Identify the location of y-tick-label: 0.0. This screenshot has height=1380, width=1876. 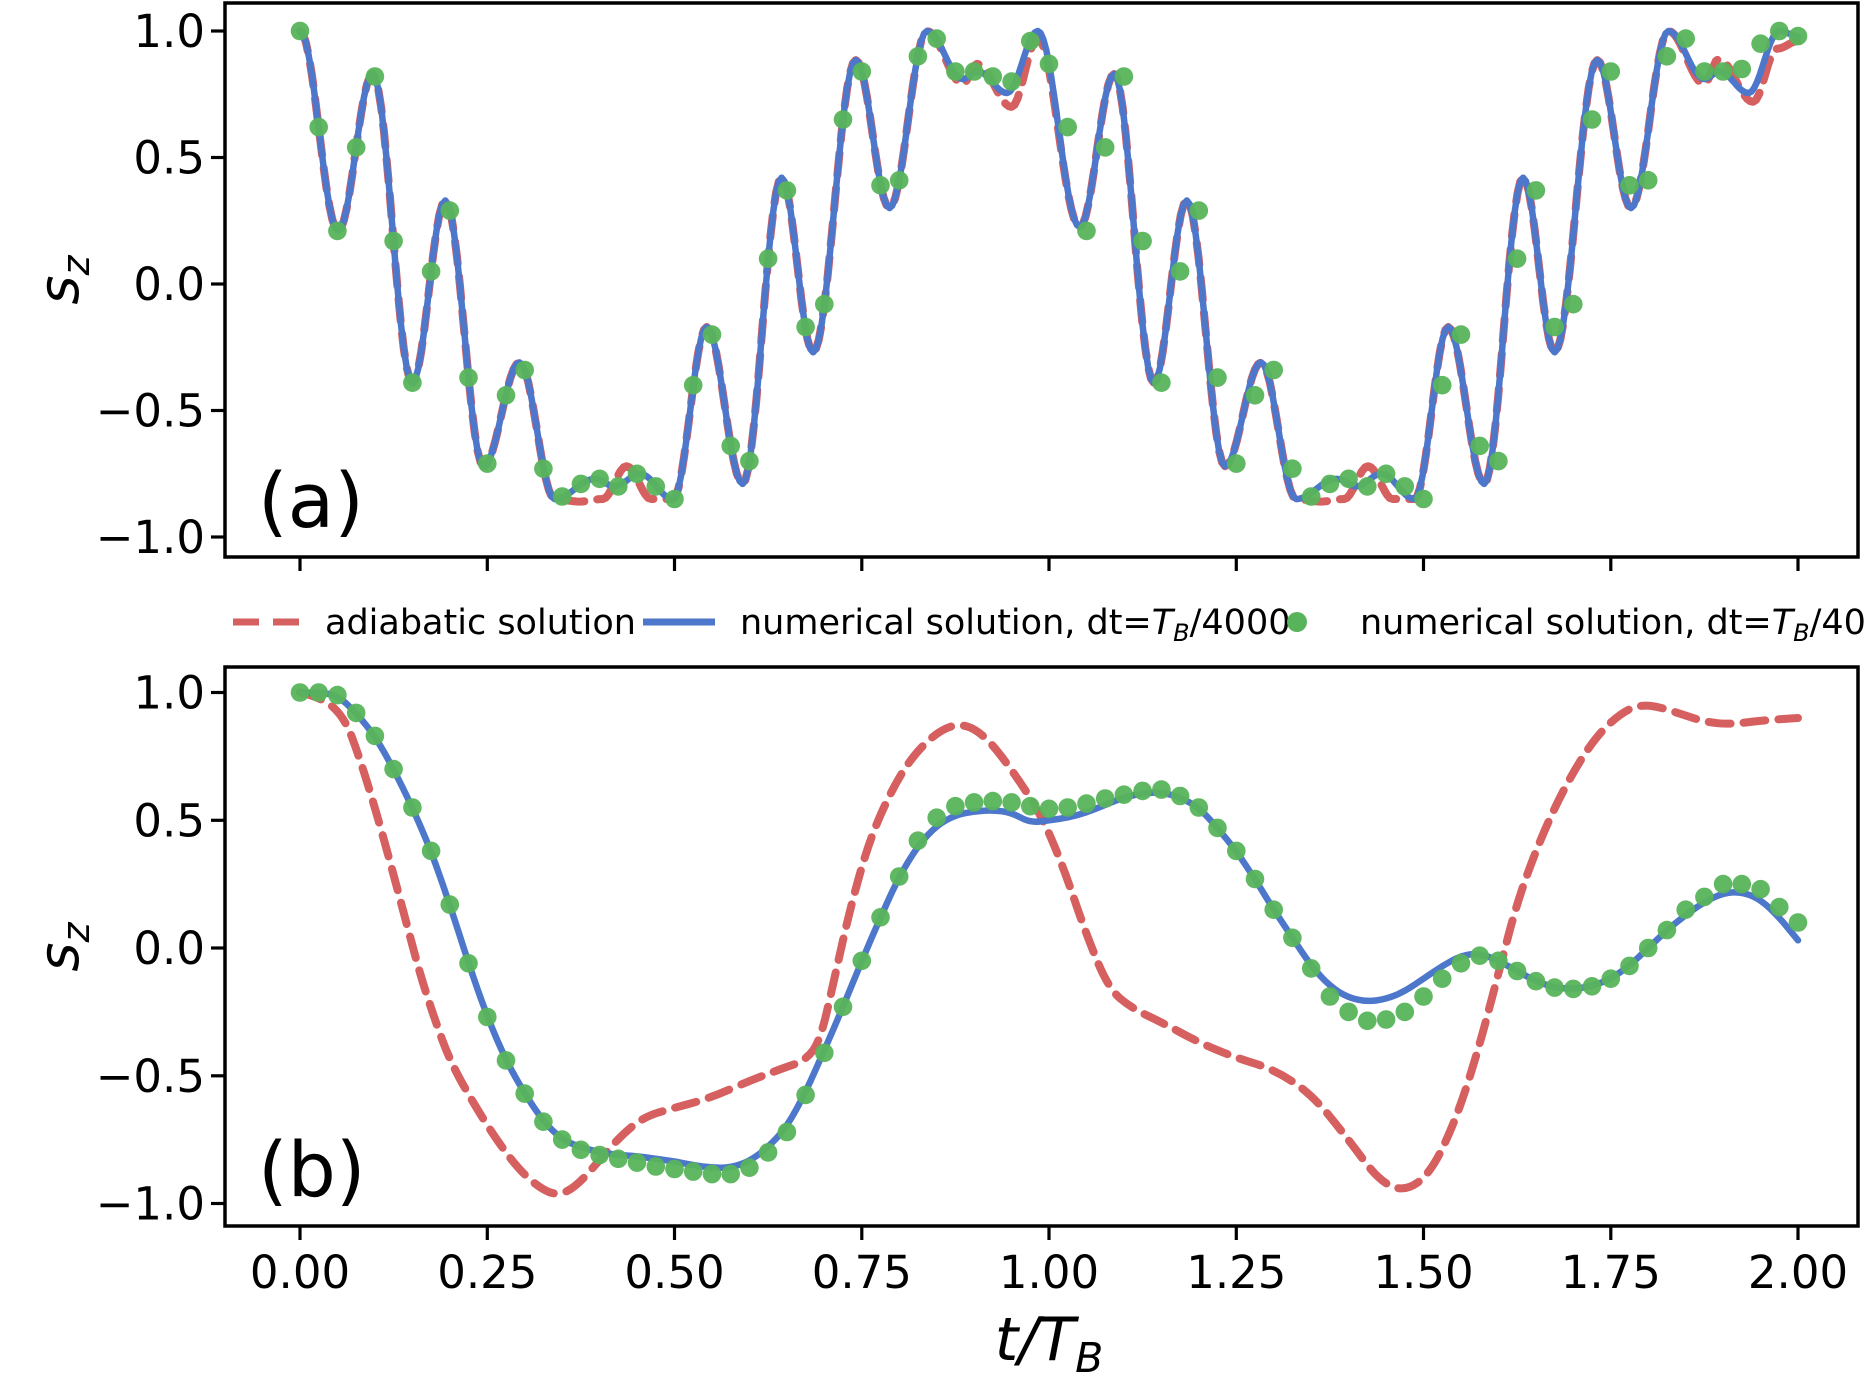
(169, 948).